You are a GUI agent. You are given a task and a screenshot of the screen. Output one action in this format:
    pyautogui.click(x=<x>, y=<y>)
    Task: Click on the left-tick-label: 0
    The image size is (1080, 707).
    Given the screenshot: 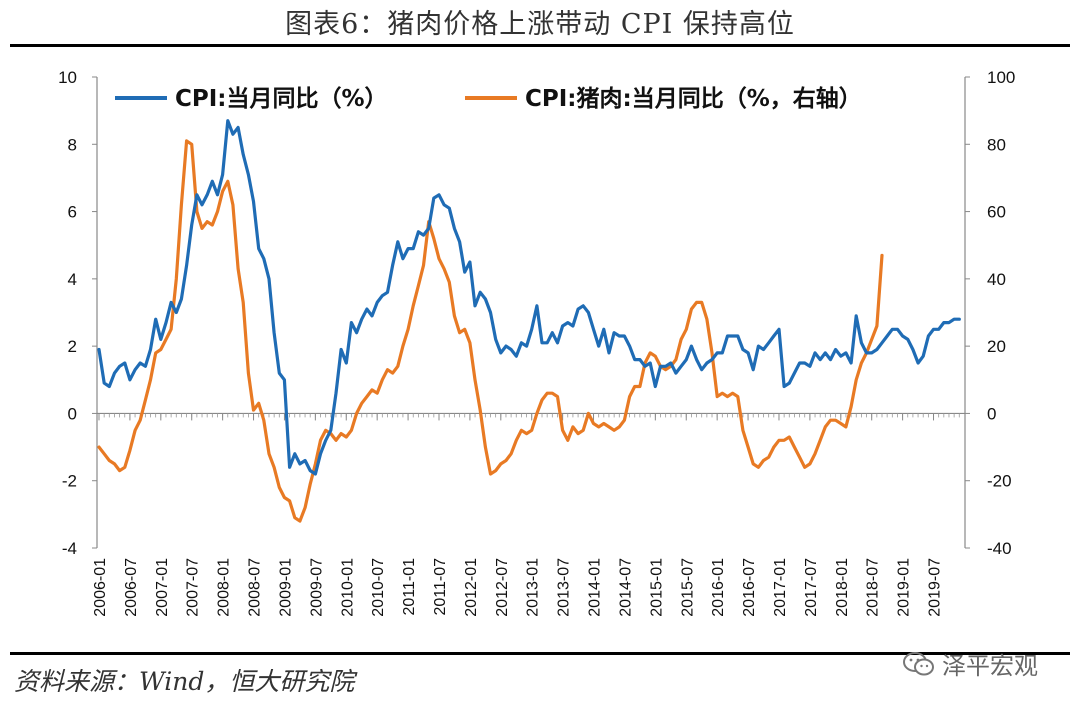 What is the action you would take?
    pyautogui.click(x=72, y=413)
    